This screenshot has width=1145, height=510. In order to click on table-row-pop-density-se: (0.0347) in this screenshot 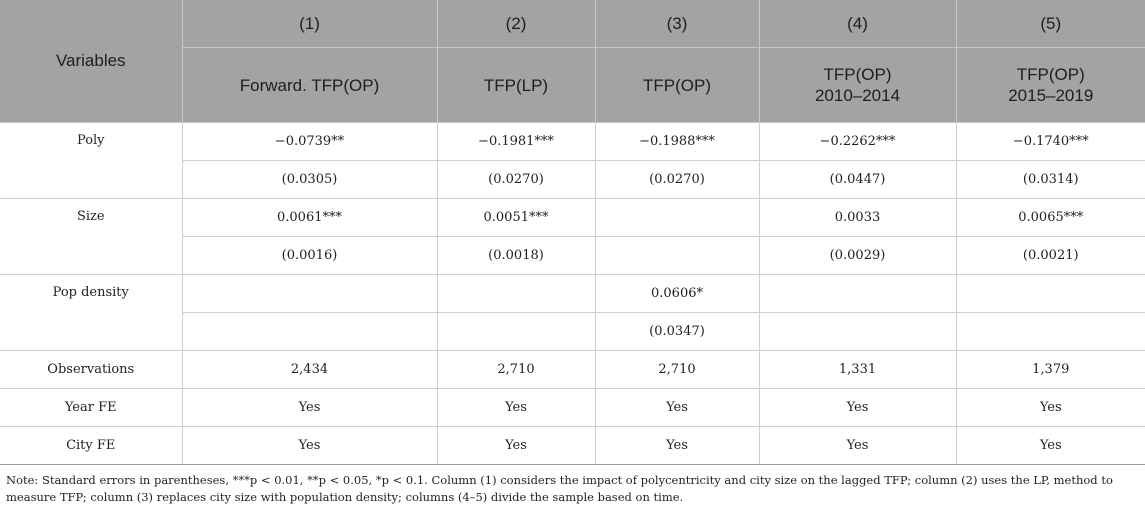, I will do `click(572, 331)`.